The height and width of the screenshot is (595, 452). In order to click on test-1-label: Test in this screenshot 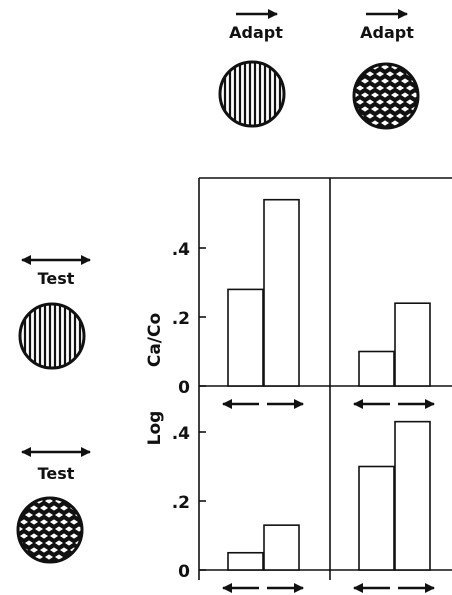, I will do `click(56, 278)`.